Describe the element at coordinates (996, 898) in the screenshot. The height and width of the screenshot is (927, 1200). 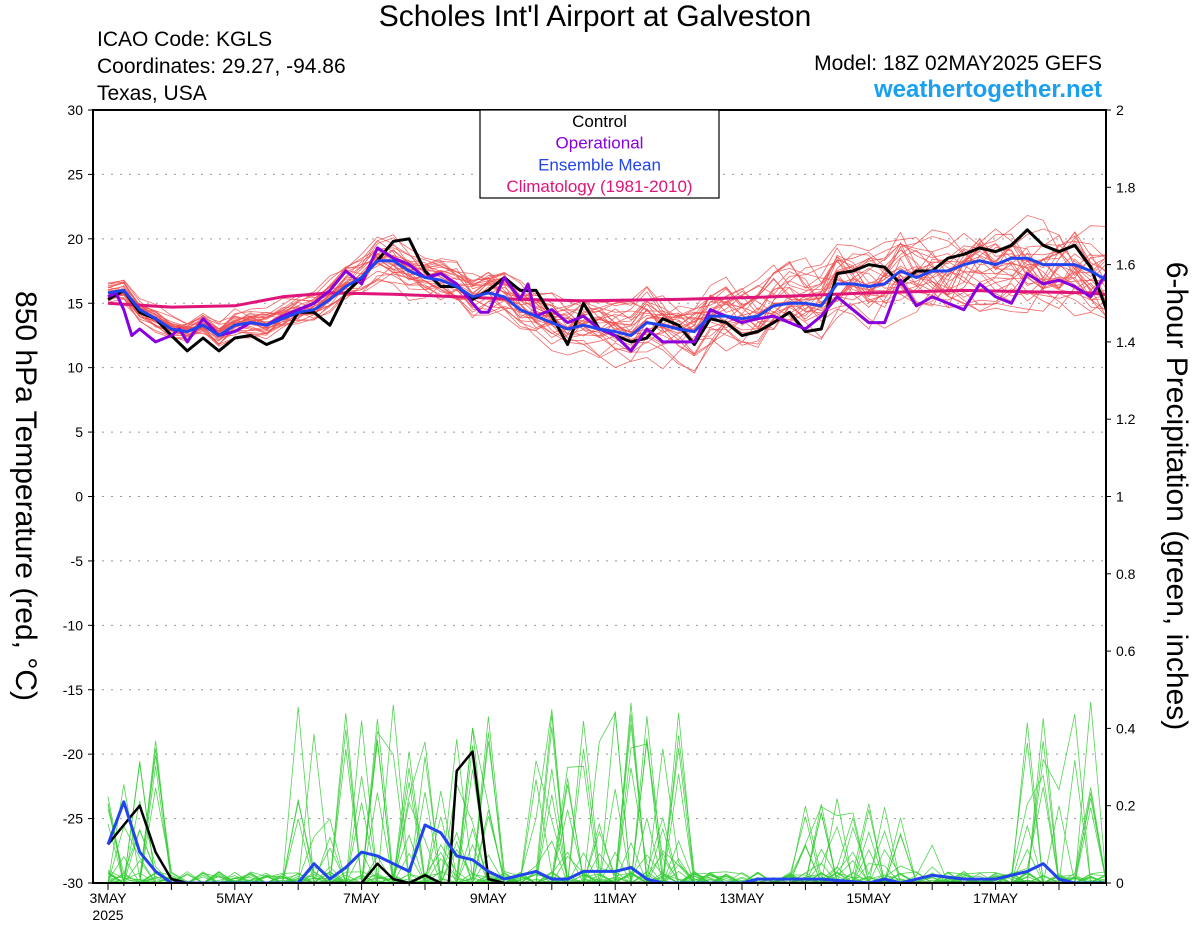
I see `x-tick-label: 17MAY` at that location.